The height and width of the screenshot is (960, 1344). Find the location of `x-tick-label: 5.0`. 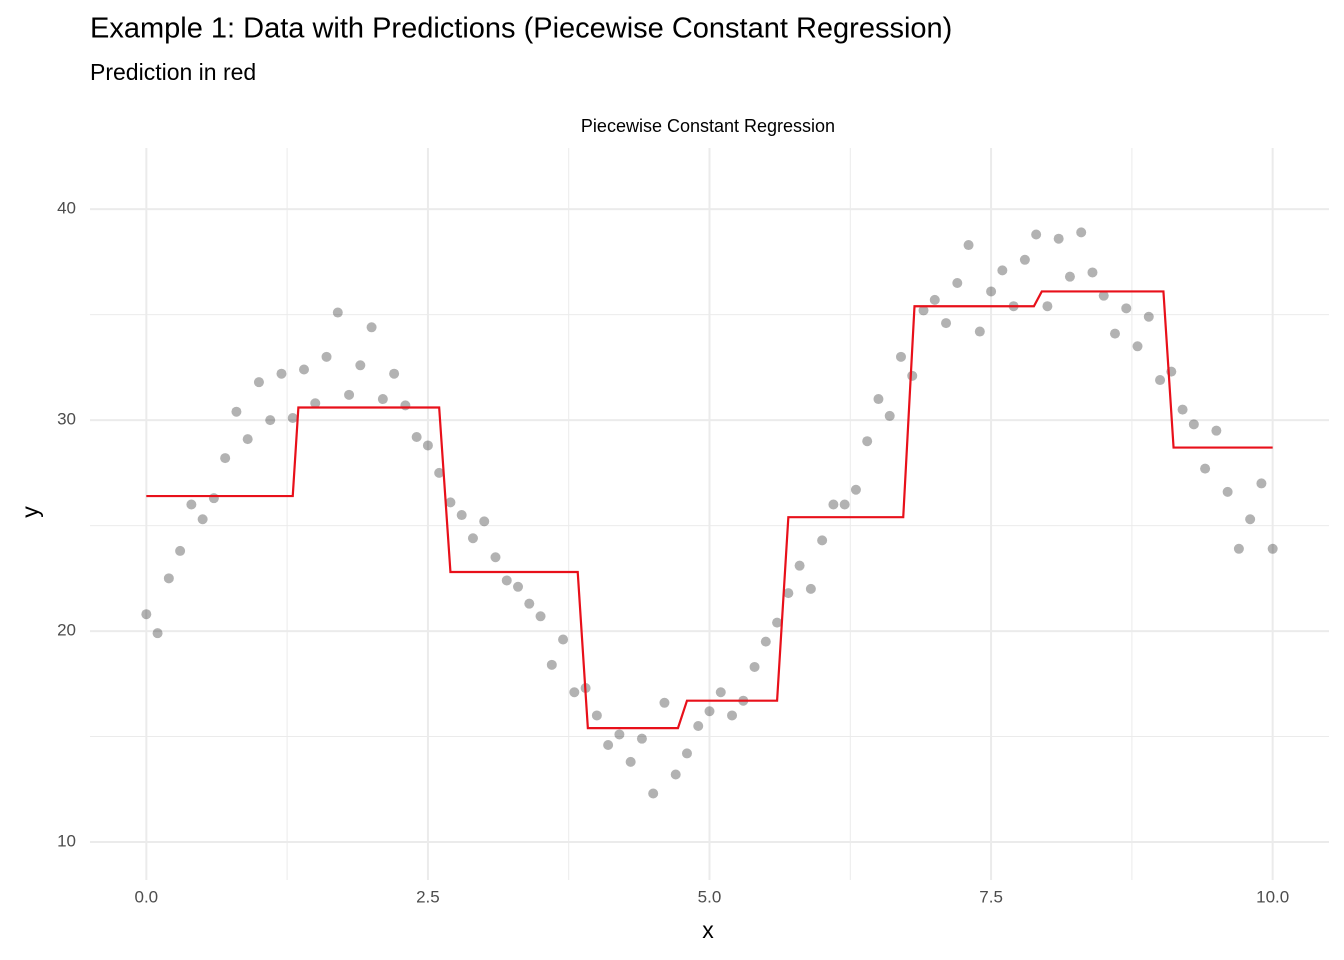

x-tick-label: 5.0 is located at coordinates (710, 896).